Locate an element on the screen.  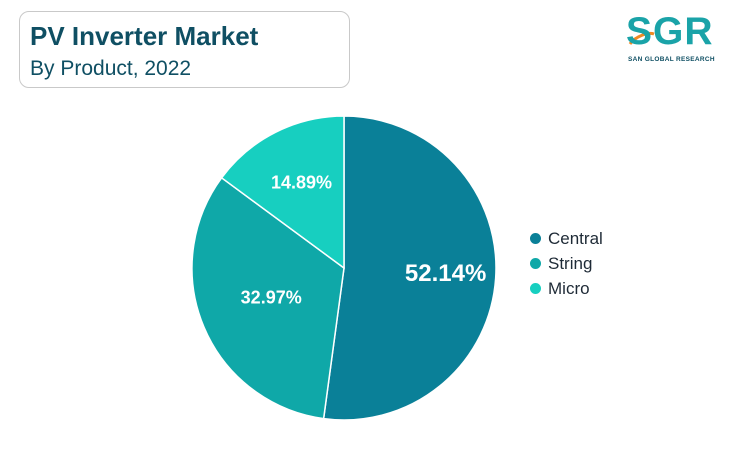
pie-slice-string is located at coordinates (268, 298).